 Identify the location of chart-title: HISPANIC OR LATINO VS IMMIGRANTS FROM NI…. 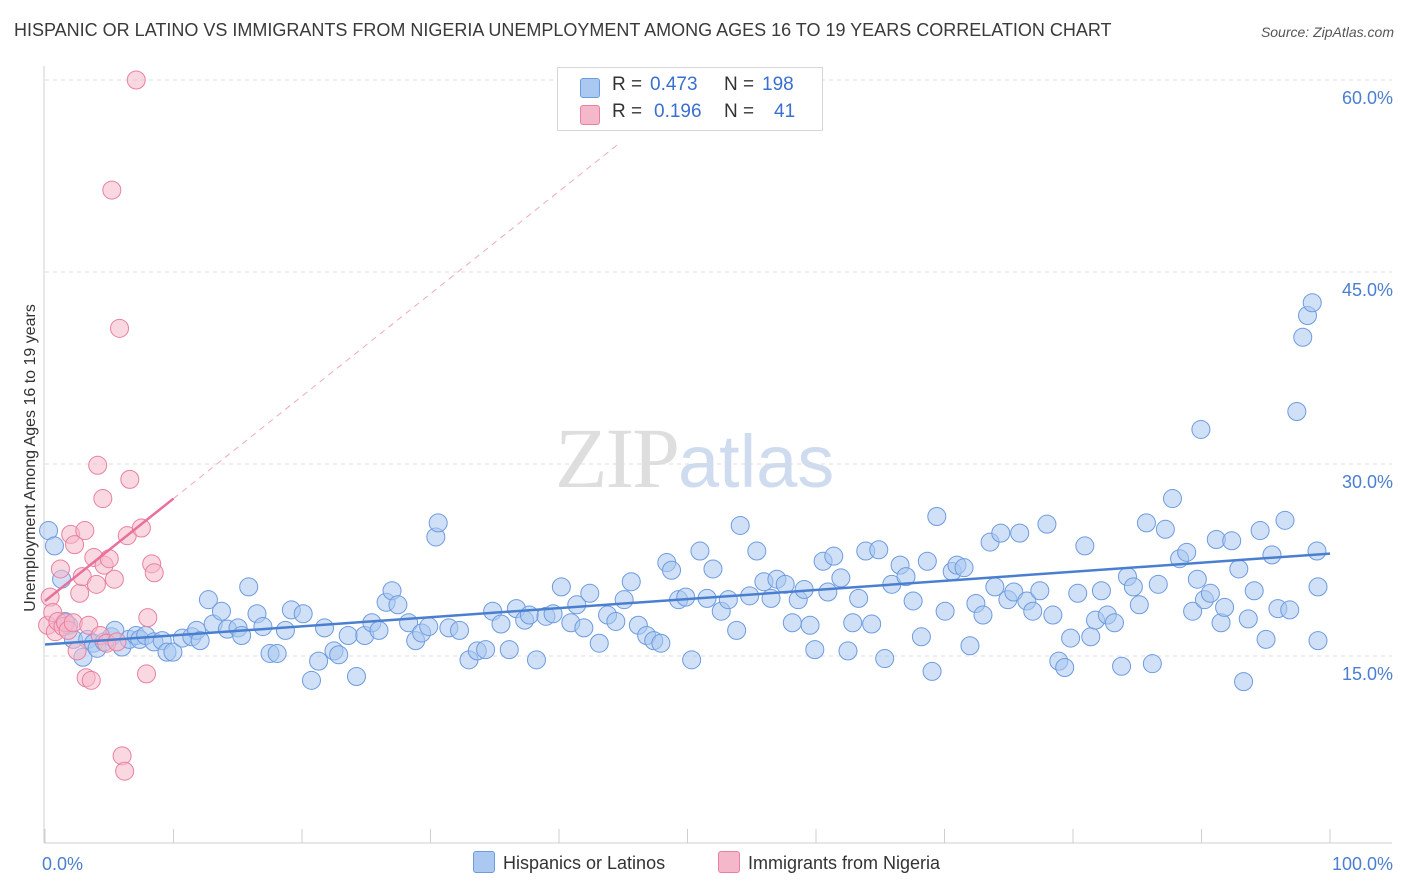
(563, 30).